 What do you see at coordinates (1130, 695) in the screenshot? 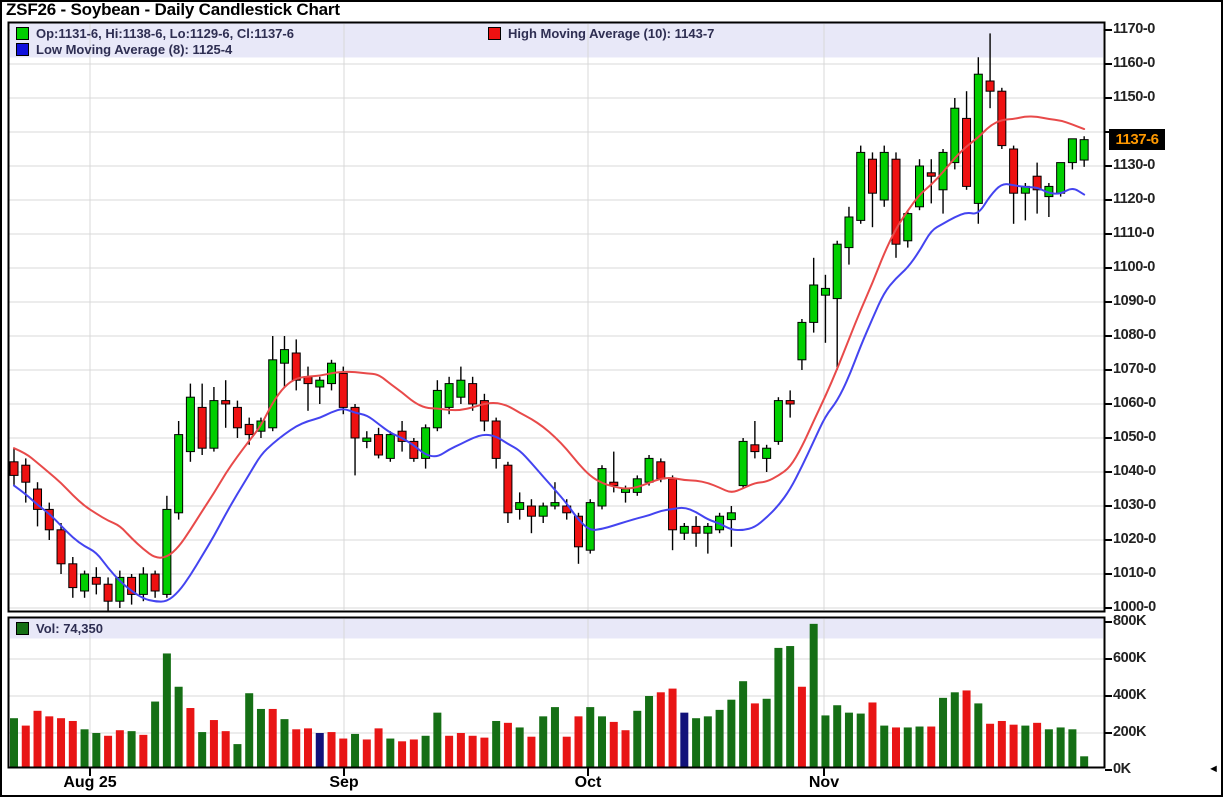
I see `volume-axis-label: 400K` at bounding box center [1130, 695].